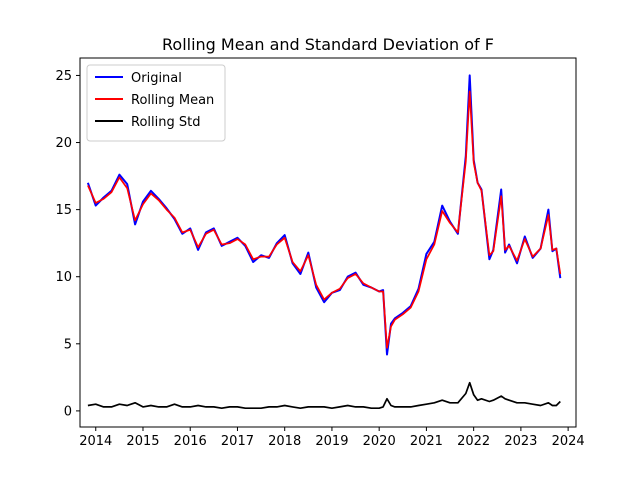 This screenshot has width=640, height=480. Describe the element at coordinates (95, 441) in the screenshot. I see `x-tick-label: 2014` at that location.